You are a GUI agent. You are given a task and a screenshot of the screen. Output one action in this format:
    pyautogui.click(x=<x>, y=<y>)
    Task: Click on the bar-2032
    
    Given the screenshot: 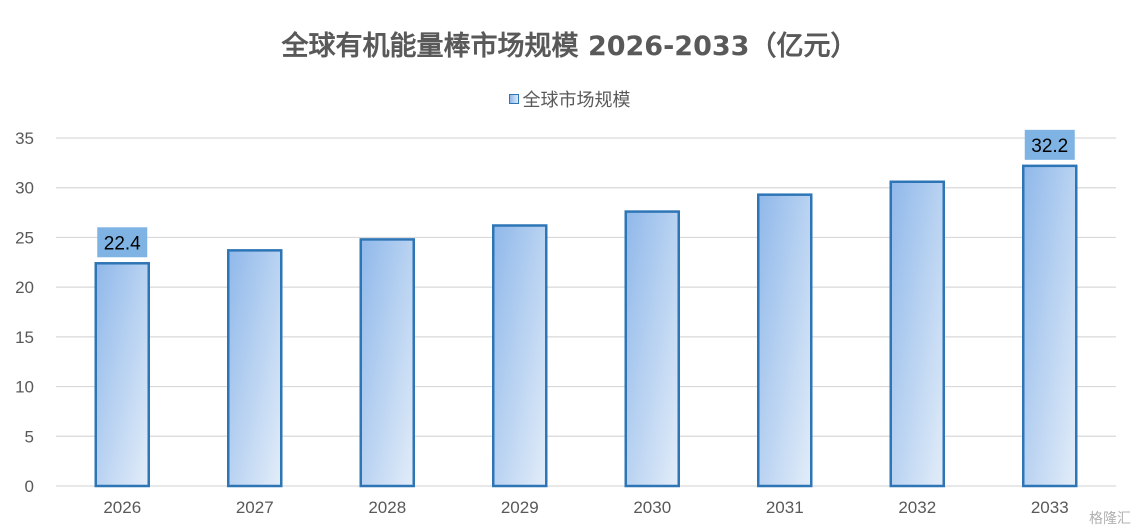 What is the action you would take?
    pyautogui.click(x=917, y=334)
    